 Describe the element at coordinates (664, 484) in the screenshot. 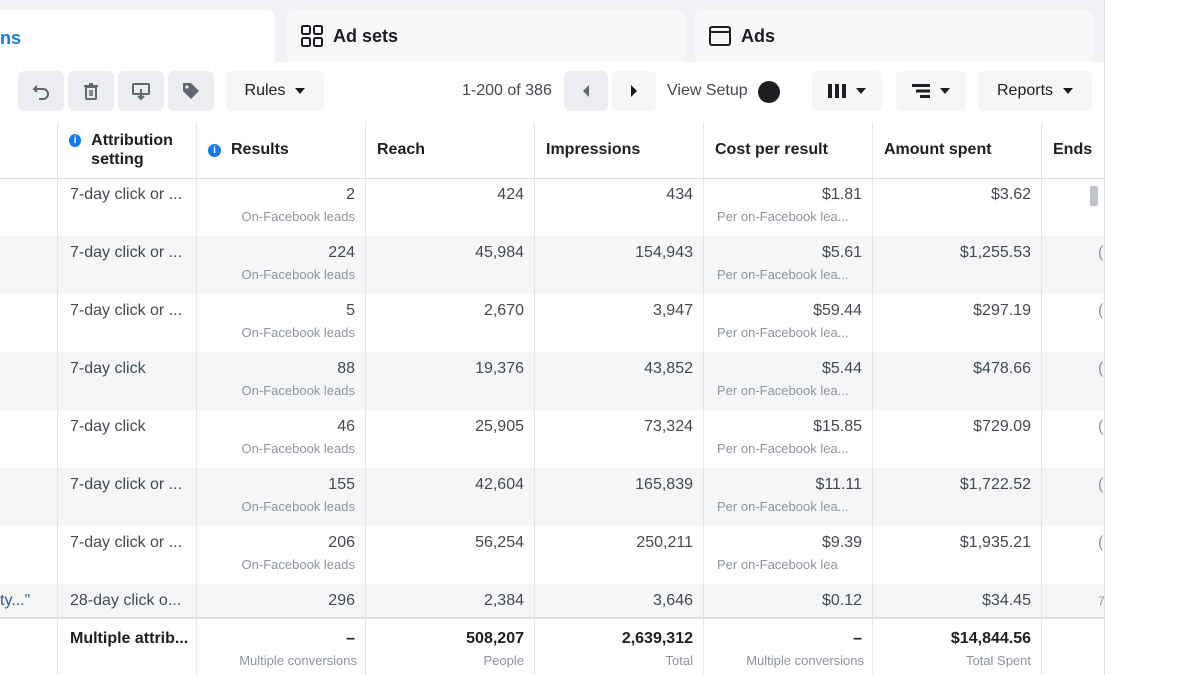

I see `impressions-cell: 165,839` at that location.